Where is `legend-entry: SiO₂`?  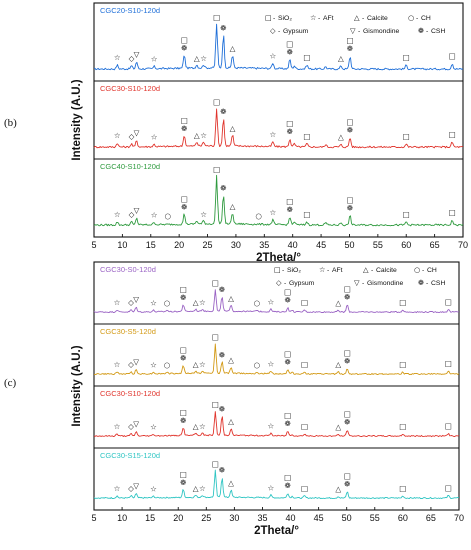 legend-entry: SiO₂ is located at coordinates (285, 18).